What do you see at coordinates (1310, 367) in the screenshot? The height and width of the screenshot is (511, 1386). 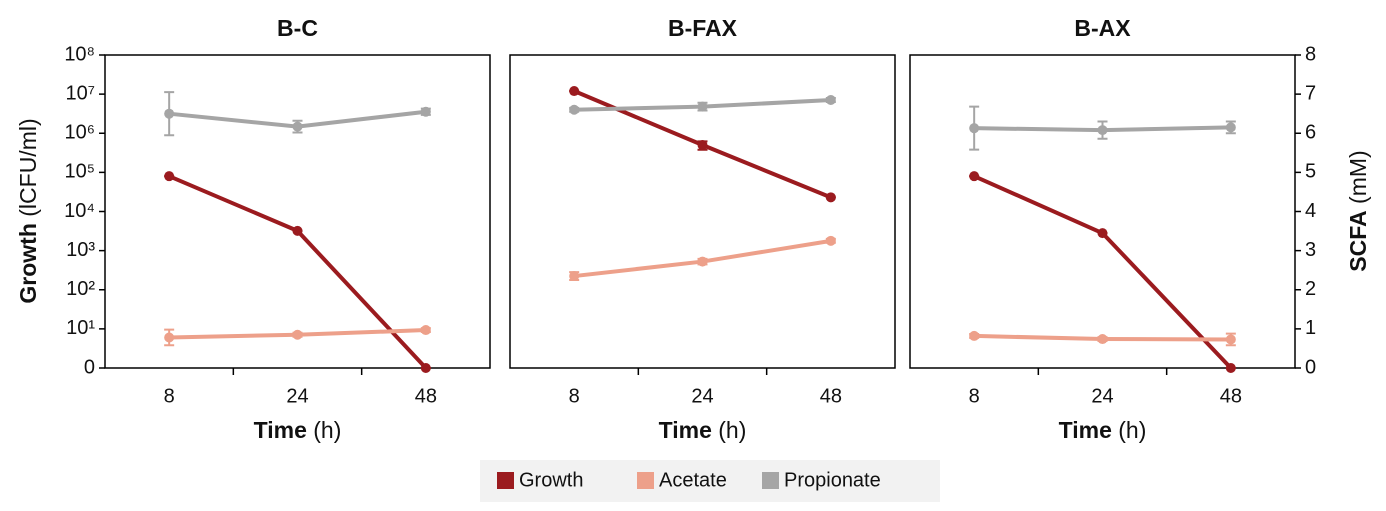 I see `y2-tick-label: 0` at bounding box center [1310, 367].